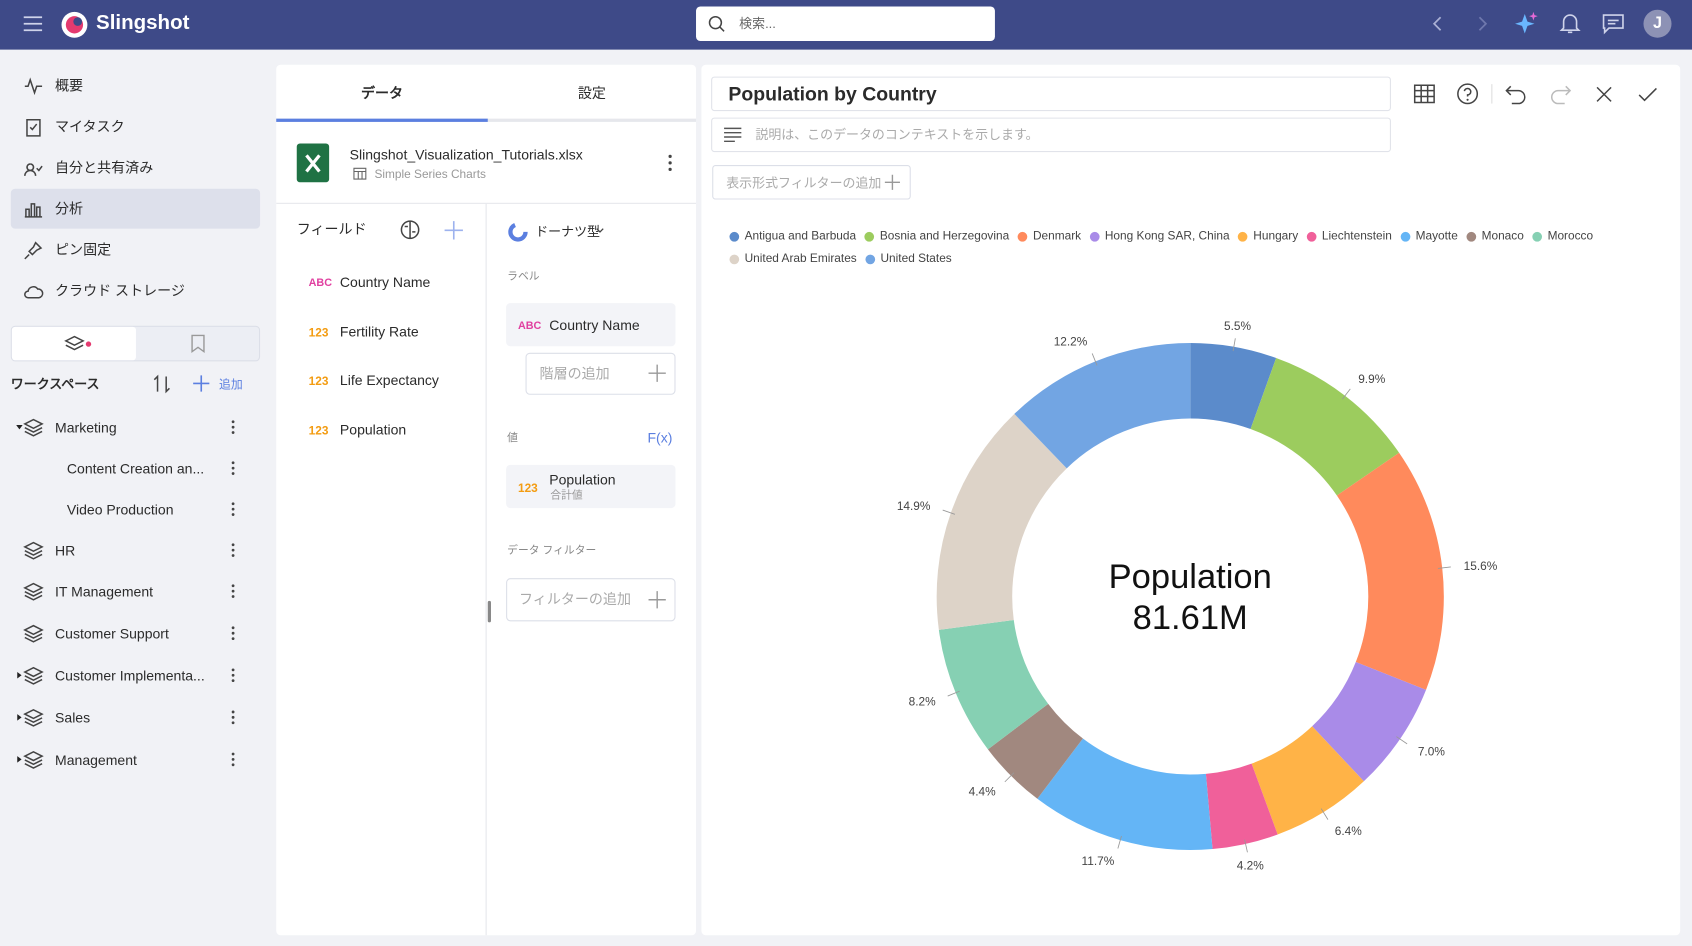 Image resolution: width=1692 pixels, height=946 pixels. What do you see at coordinates (518, 232) in the screenshot?
I see `donut-type-icon` at bounding box center [518, 232].